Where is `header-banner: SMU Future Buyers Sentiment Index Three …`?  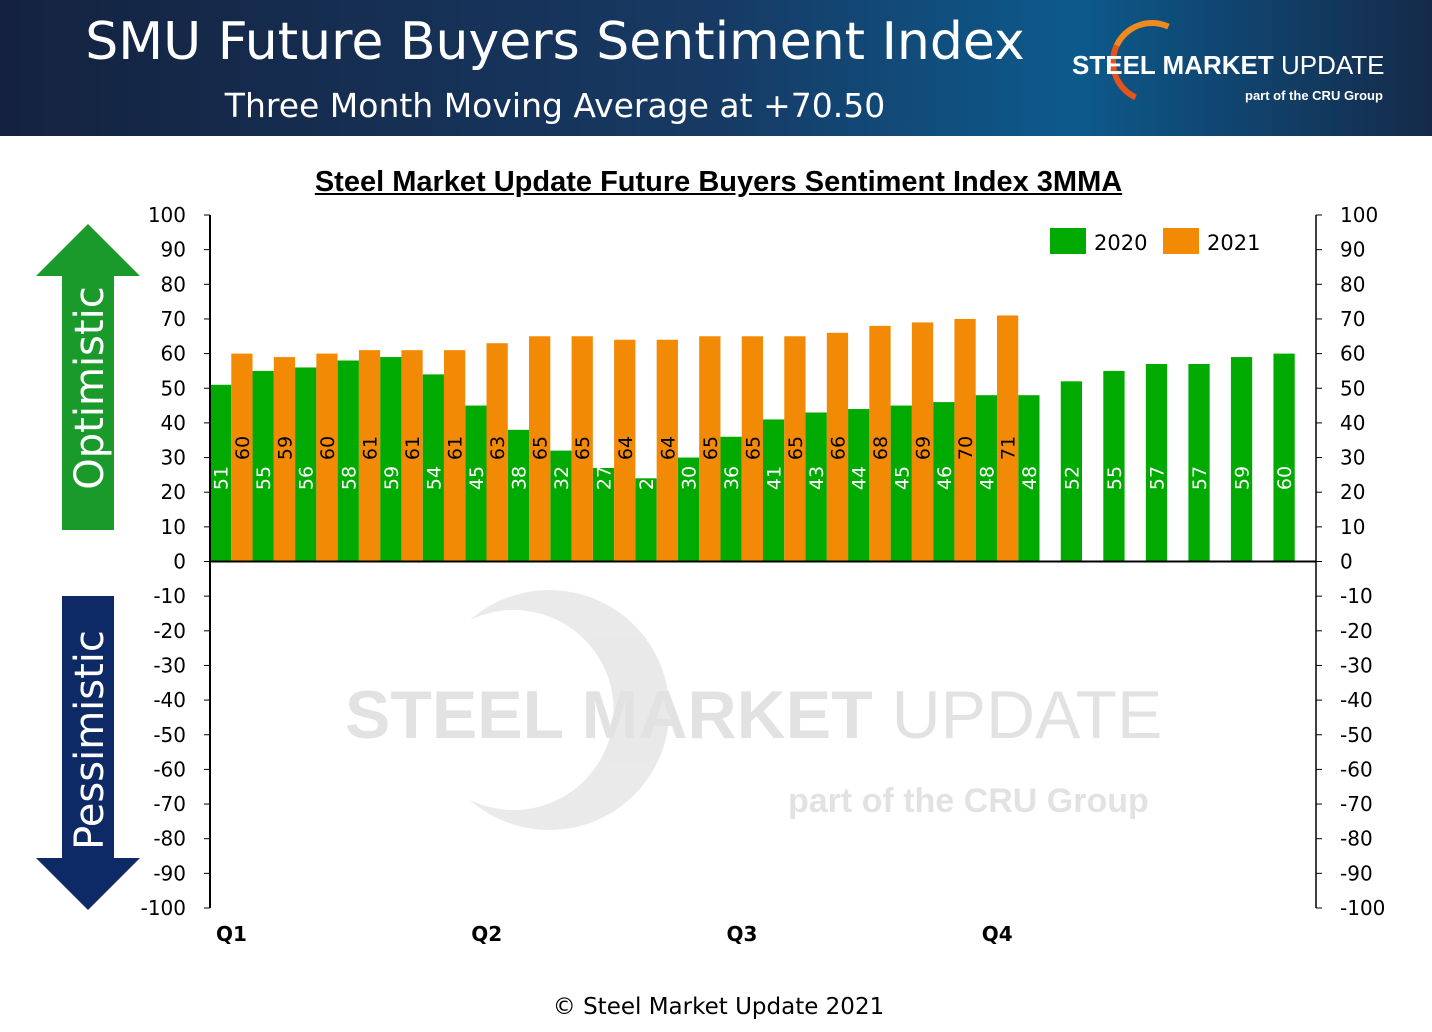 header-banner: SMU Future Buyers Sentiment Index Three … is located at coordinates (716, 68).